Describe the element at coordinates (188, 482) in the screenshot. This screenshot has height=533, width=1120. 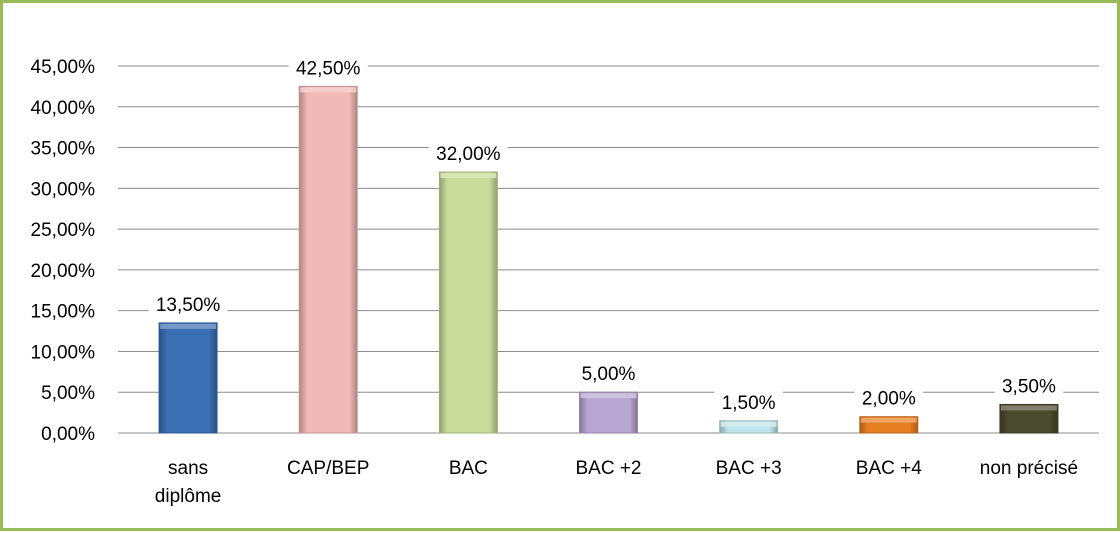
I see `x-tick-label: sans diplôme` at that location.